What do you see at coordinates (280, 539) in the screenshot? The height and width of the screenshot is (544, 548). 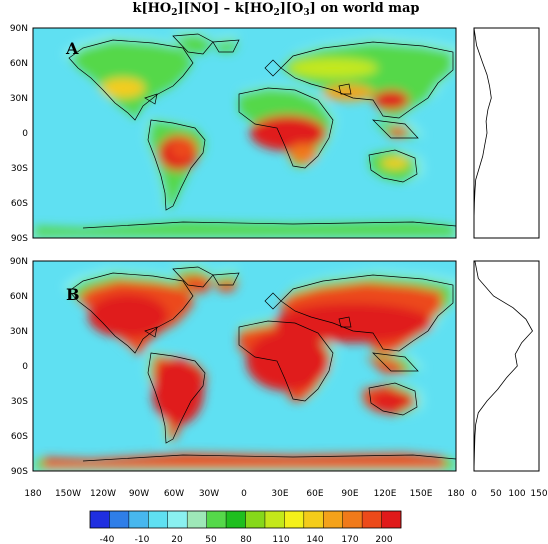 I see `colorbar-label: 110` at bounding box center [280, 539].